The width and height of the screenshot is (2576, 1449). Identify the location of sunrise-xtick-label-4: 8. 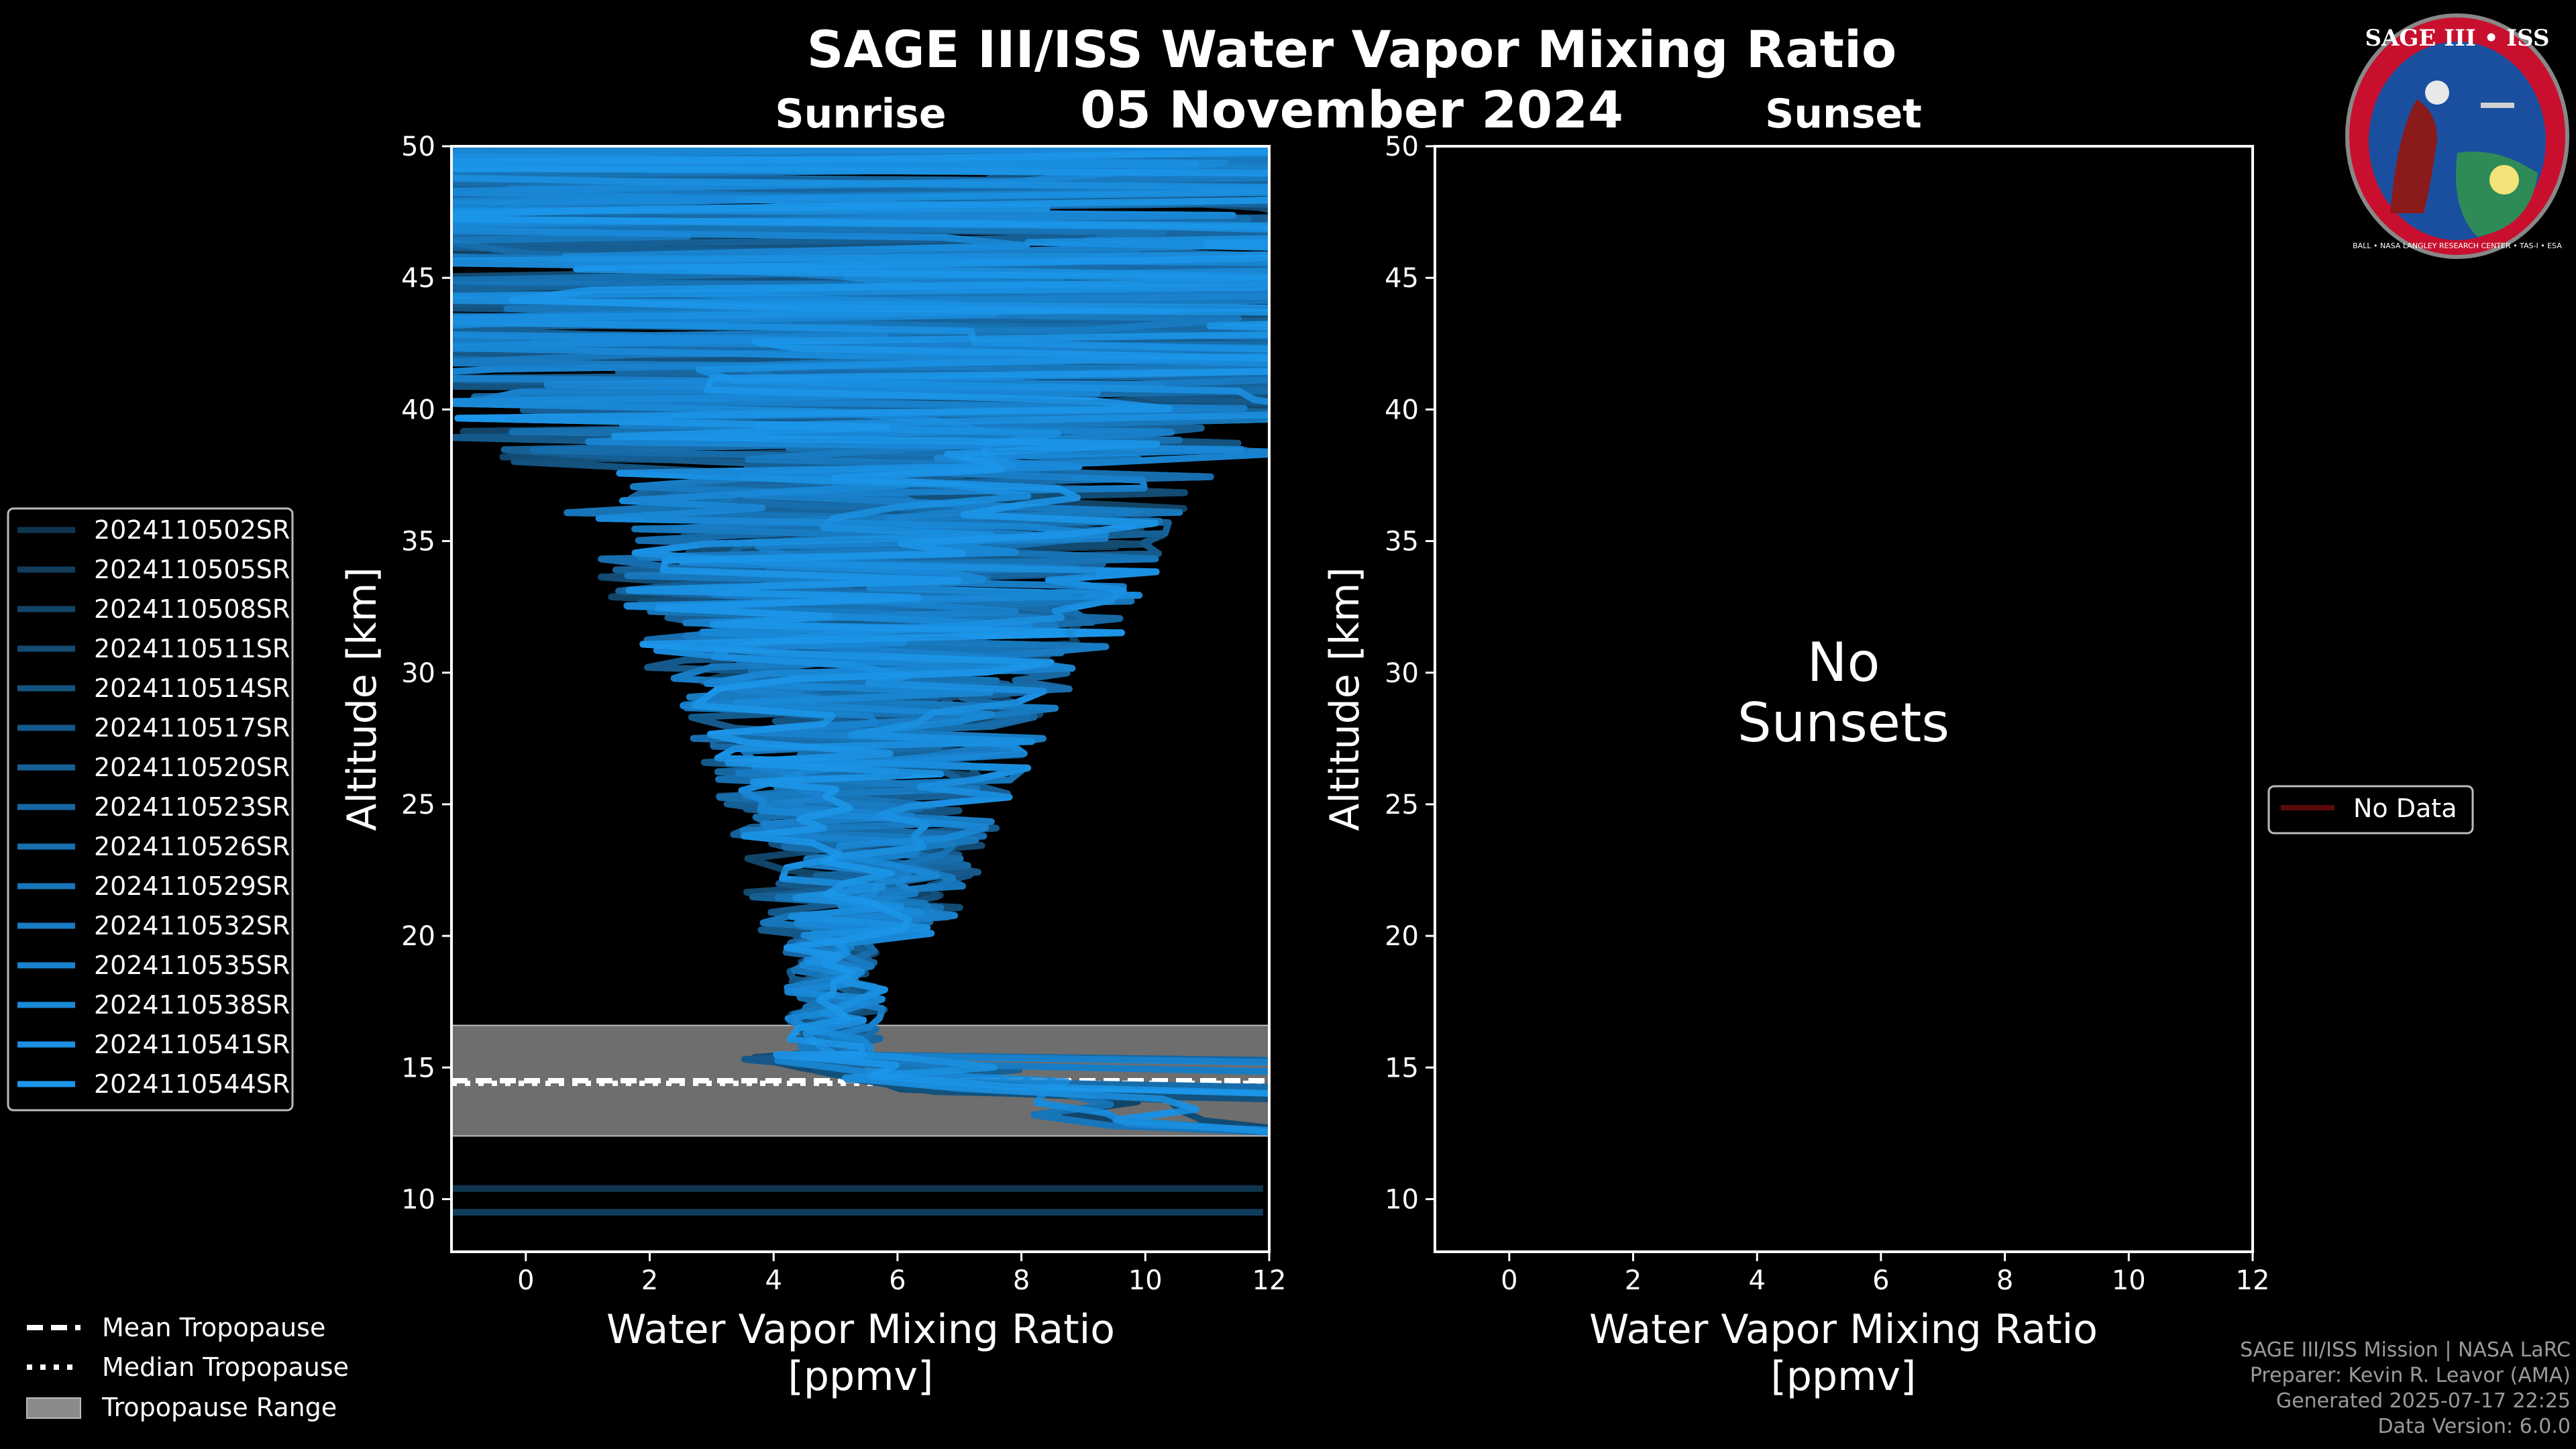
(1021, 1280).